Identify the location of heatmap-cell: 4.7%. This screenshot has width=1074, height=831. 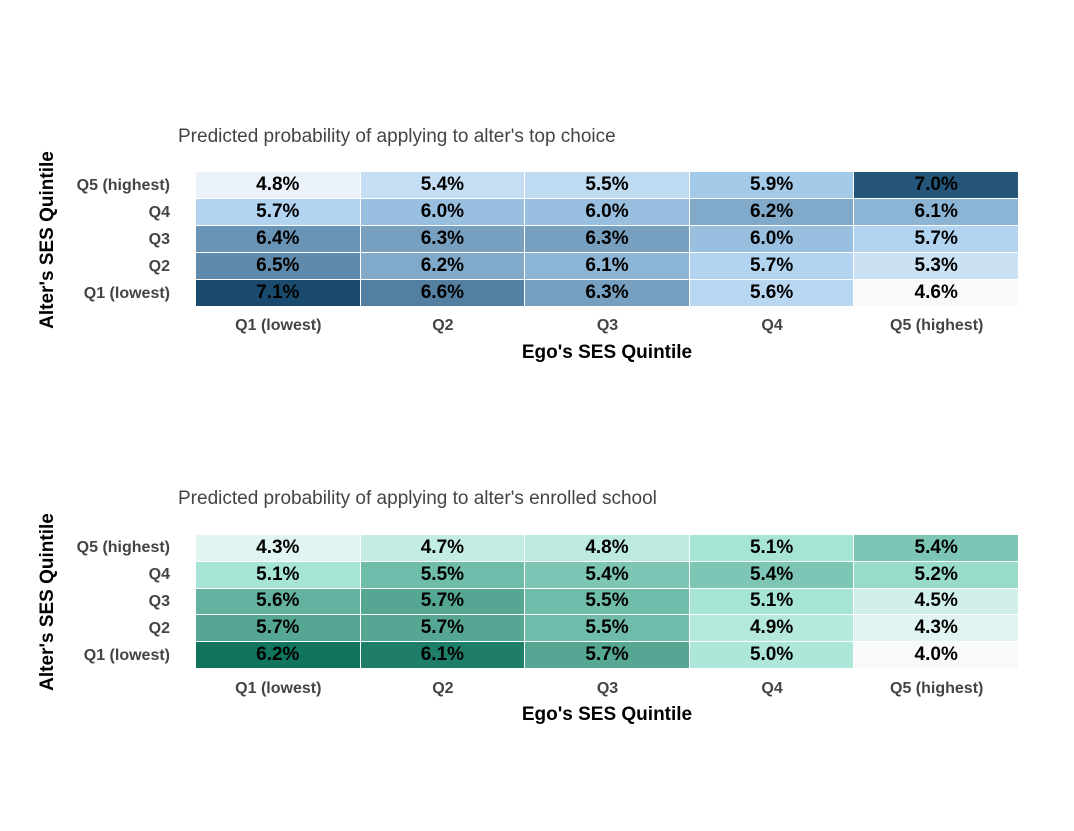
(442, 548).